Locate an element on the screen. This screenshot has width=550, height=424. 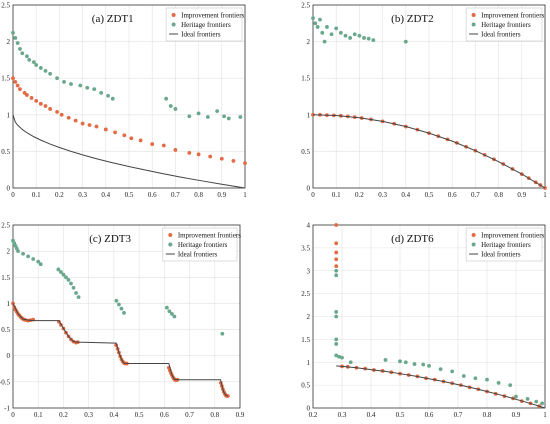
x-tick-label: 1 is located at coordinates (245, 195).